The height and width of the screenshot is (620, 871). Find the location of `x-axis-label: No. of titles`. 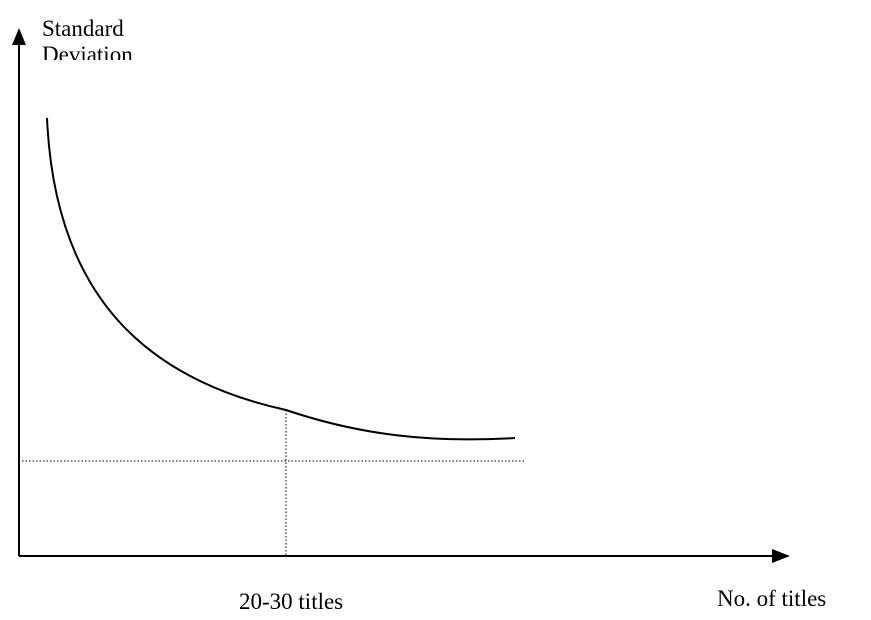

x-axis-label: No. of titles is located at coordinates (772, 598).